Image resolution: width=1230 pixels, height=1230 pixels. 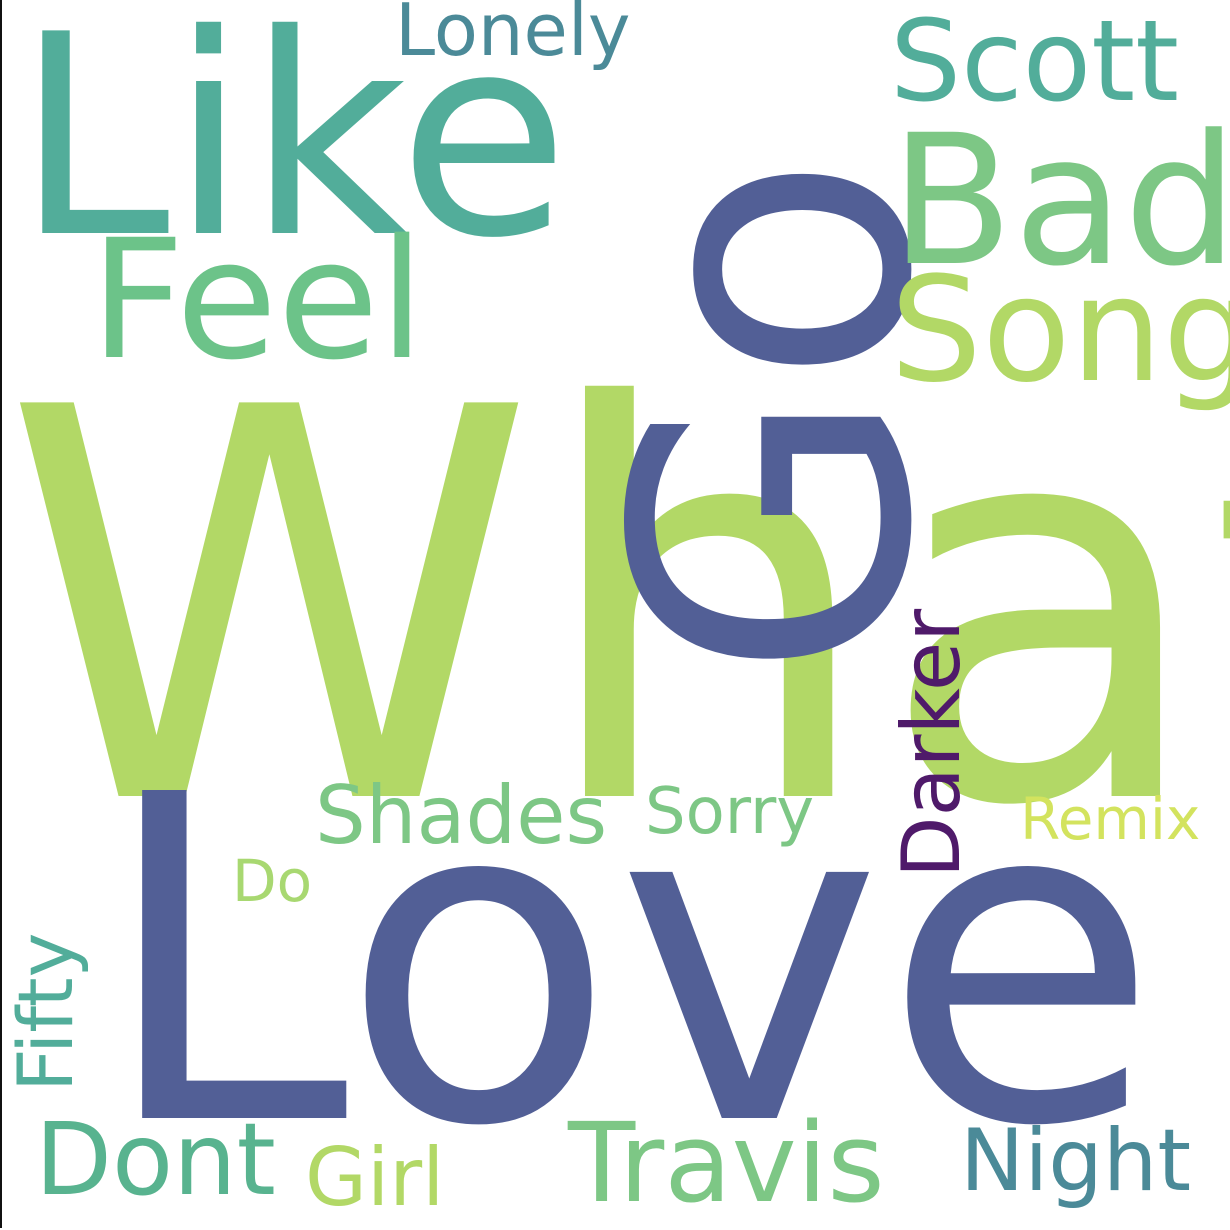 What do you see at coordinates (461, 815) in the screenshot?
I see `word-shades: Shades` at bounding box center [461, 815].